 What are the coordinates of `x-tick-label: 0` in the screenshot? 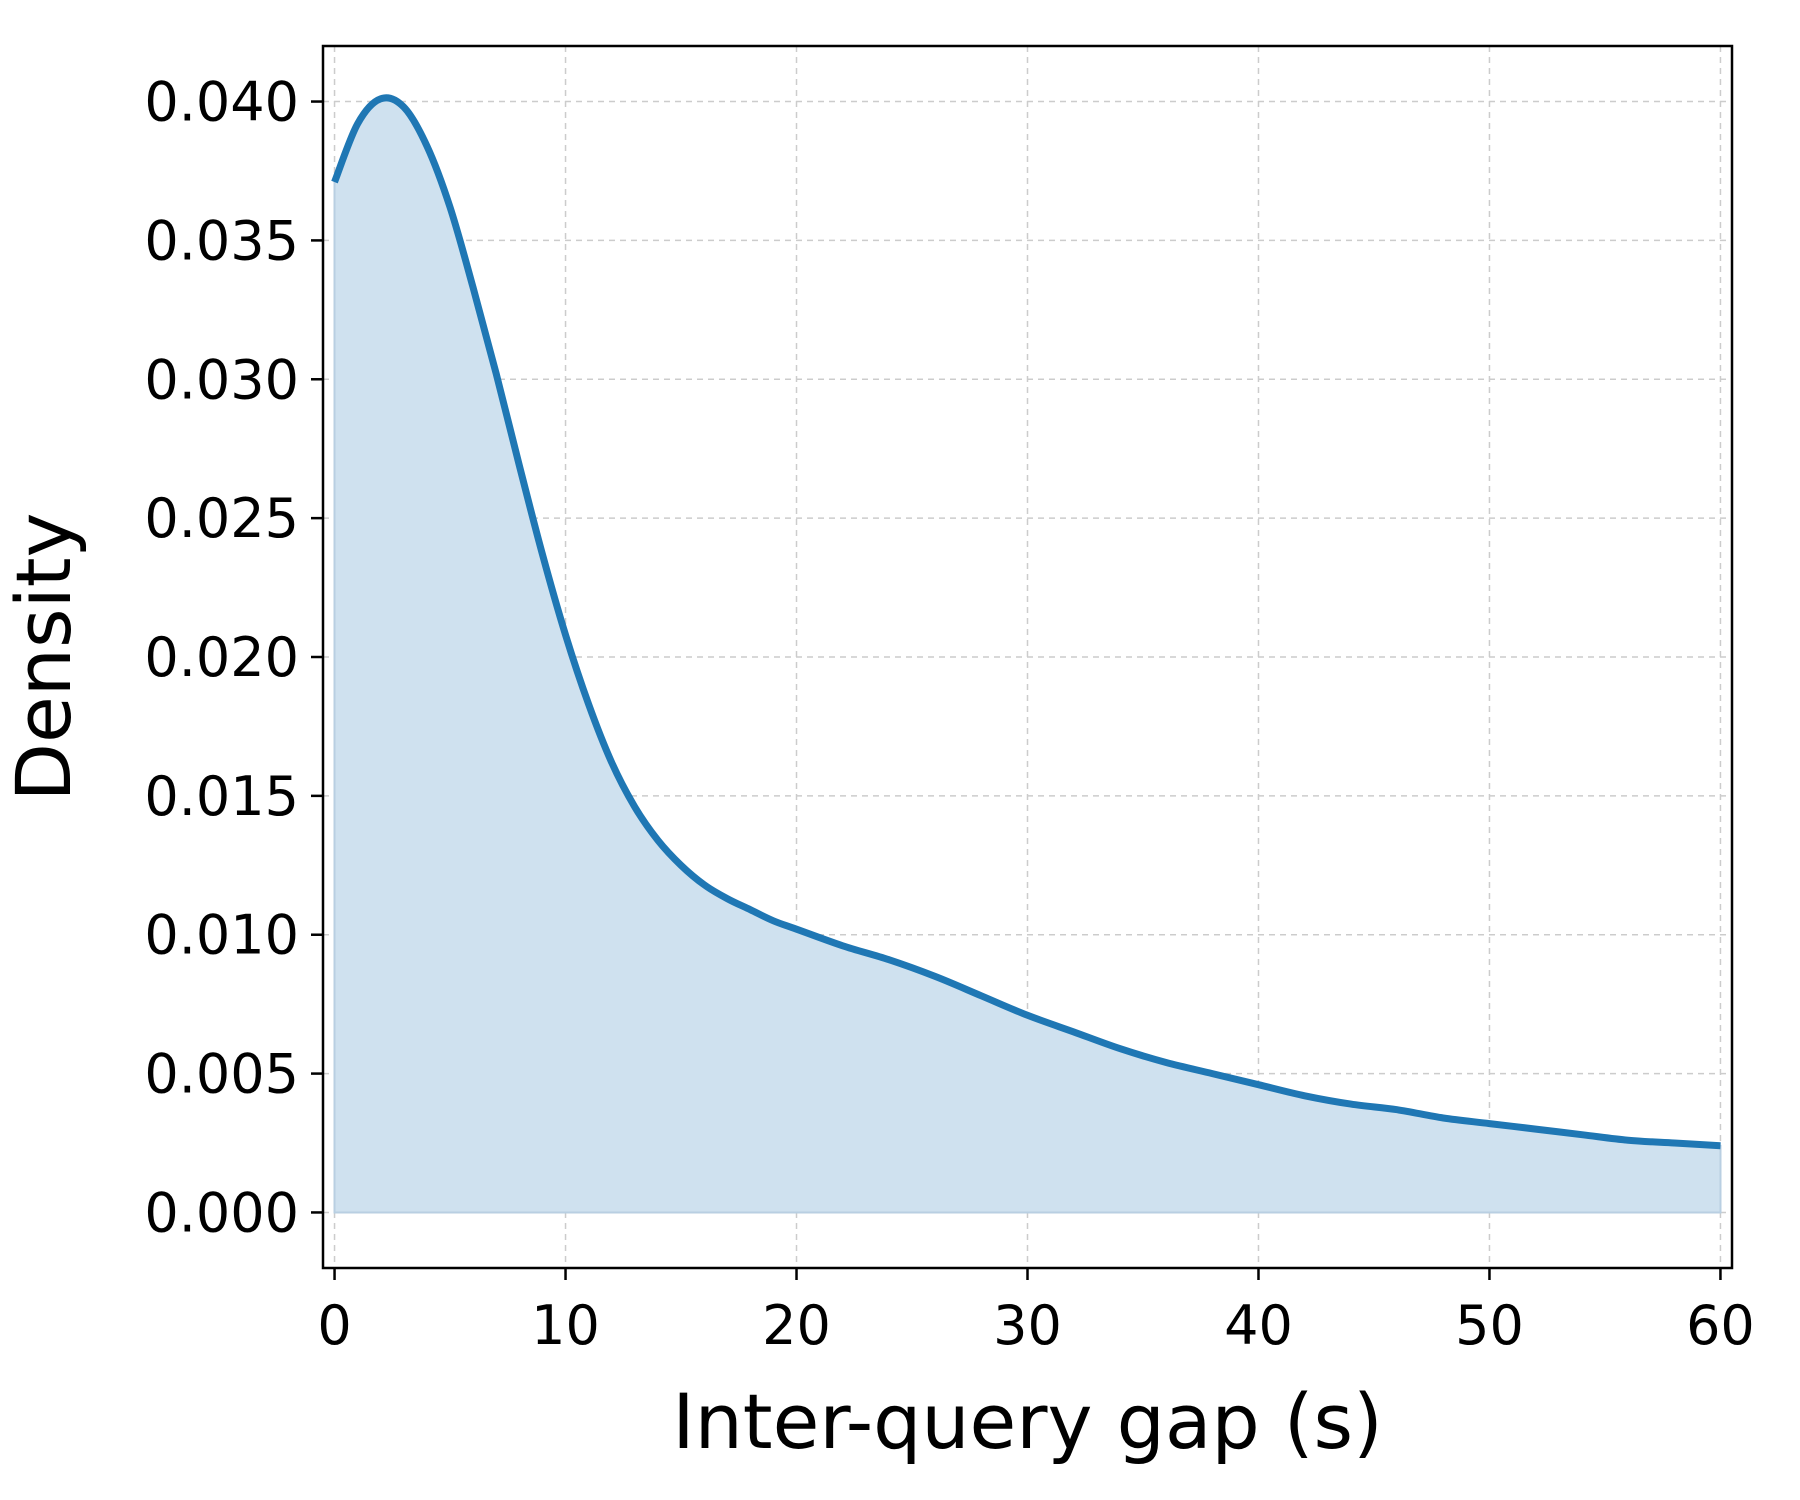 It's located at (334, 1325).